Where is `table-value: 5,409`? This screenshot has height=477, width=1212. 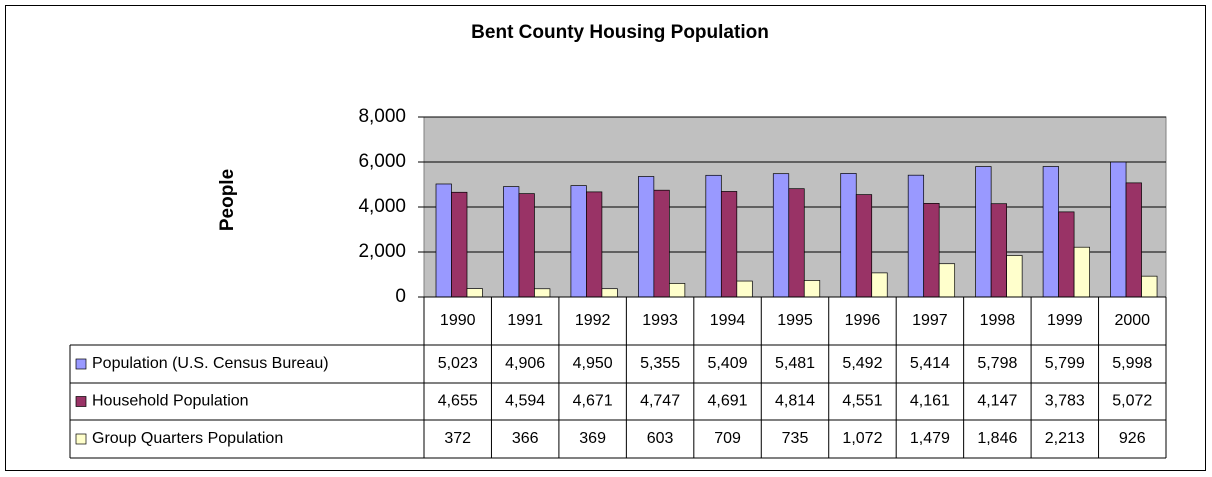 table-value: 5,409 is located at coordinates (728, 363).